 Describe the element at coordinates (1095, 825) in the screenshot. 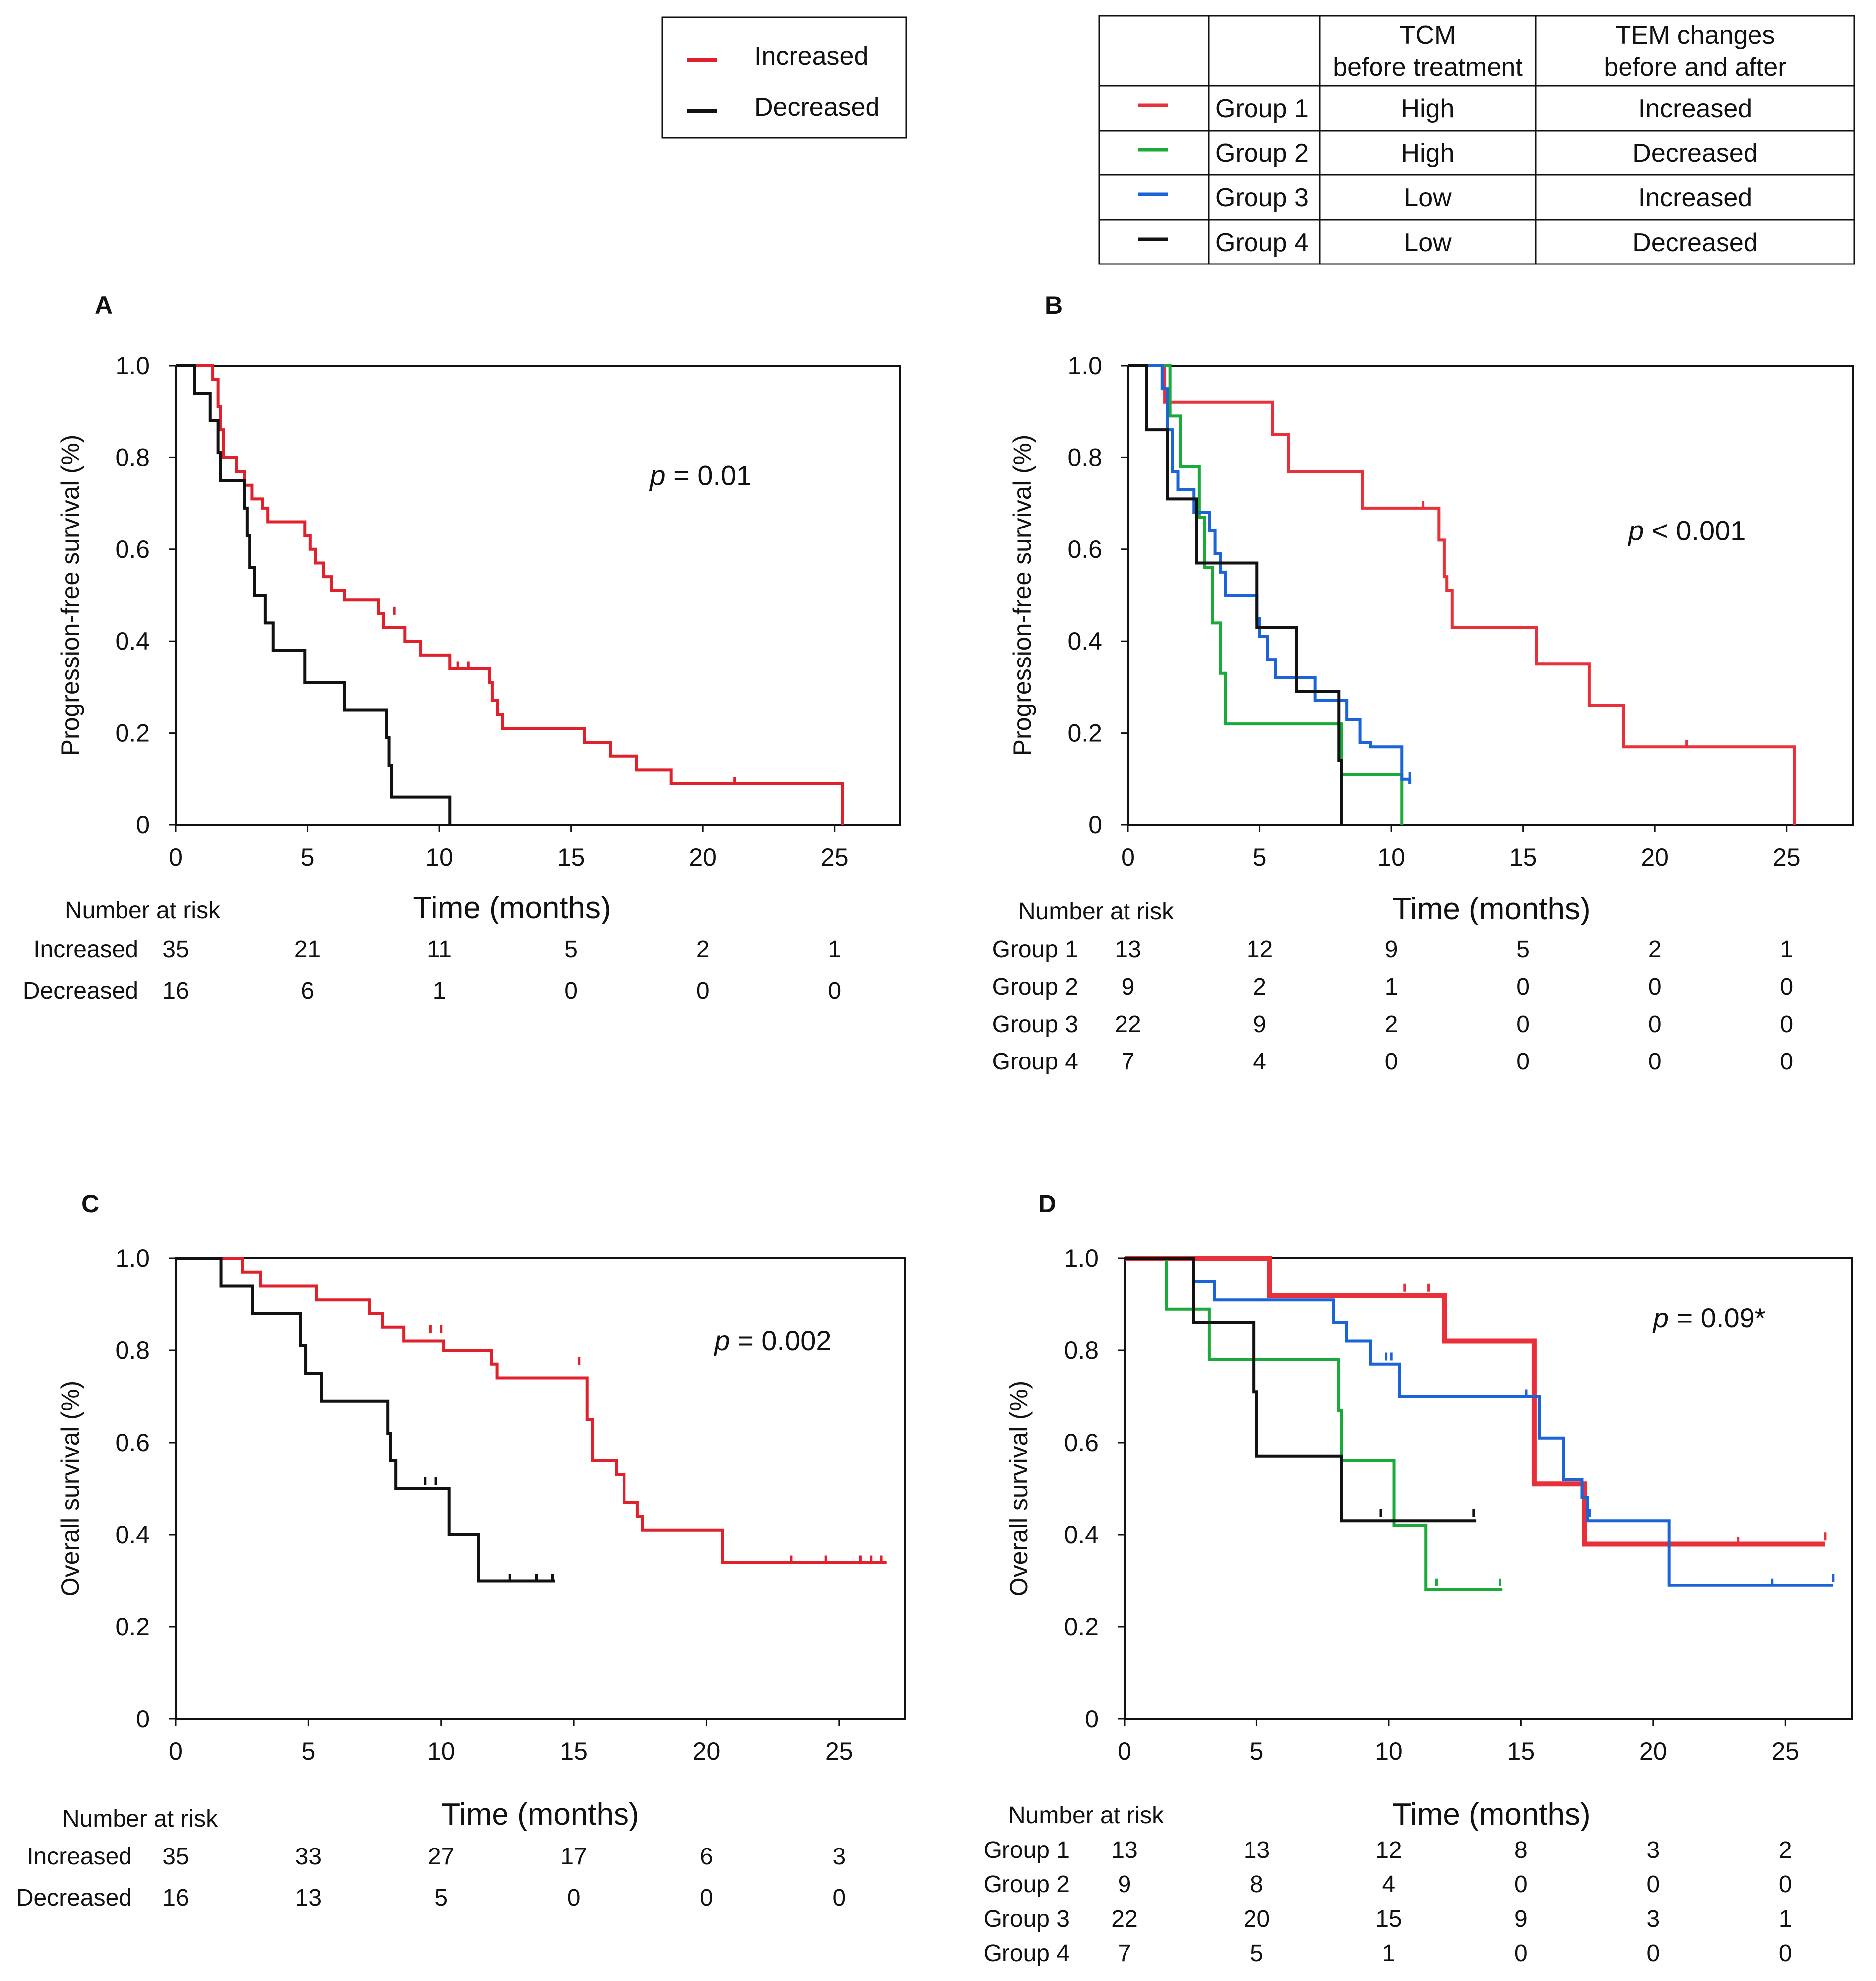

I see `y-tick-label: 0` at that location.